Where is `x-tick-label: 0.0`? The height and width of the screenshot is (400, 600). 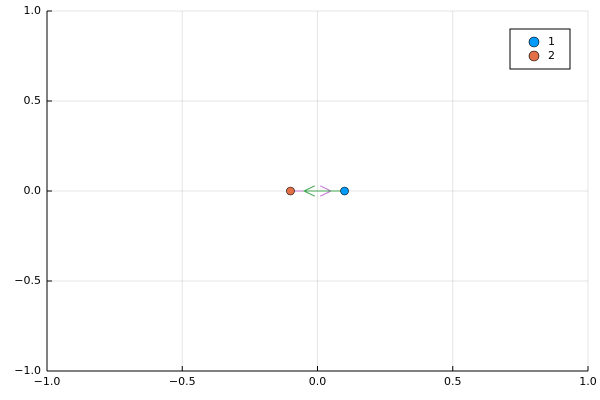 x-tick-label: 0.0 is located at coordinates (318, 381).